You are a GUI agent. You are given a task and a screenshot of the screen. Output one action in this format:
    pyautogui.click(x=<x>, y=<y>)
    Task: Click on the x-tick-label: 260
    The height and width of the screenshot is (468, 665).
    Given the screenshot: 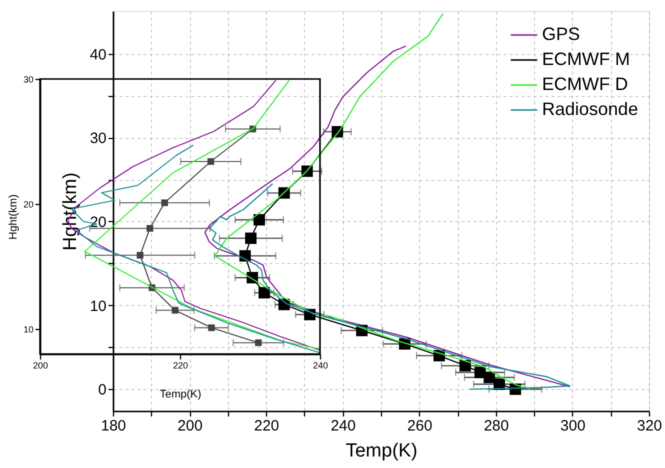 What is the action you would take?
    pyautogui.click(x=419, y=426)
    